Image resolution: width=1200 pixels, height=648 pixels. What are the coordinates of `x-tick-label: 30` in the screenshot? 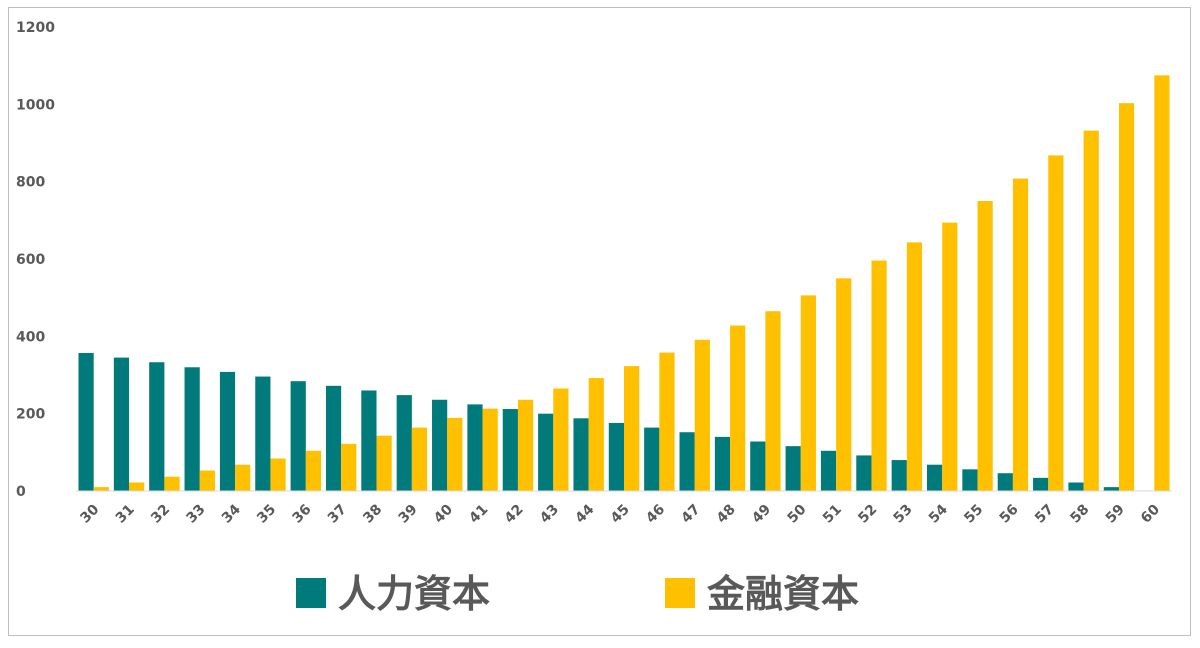 It's located at (89, 513).